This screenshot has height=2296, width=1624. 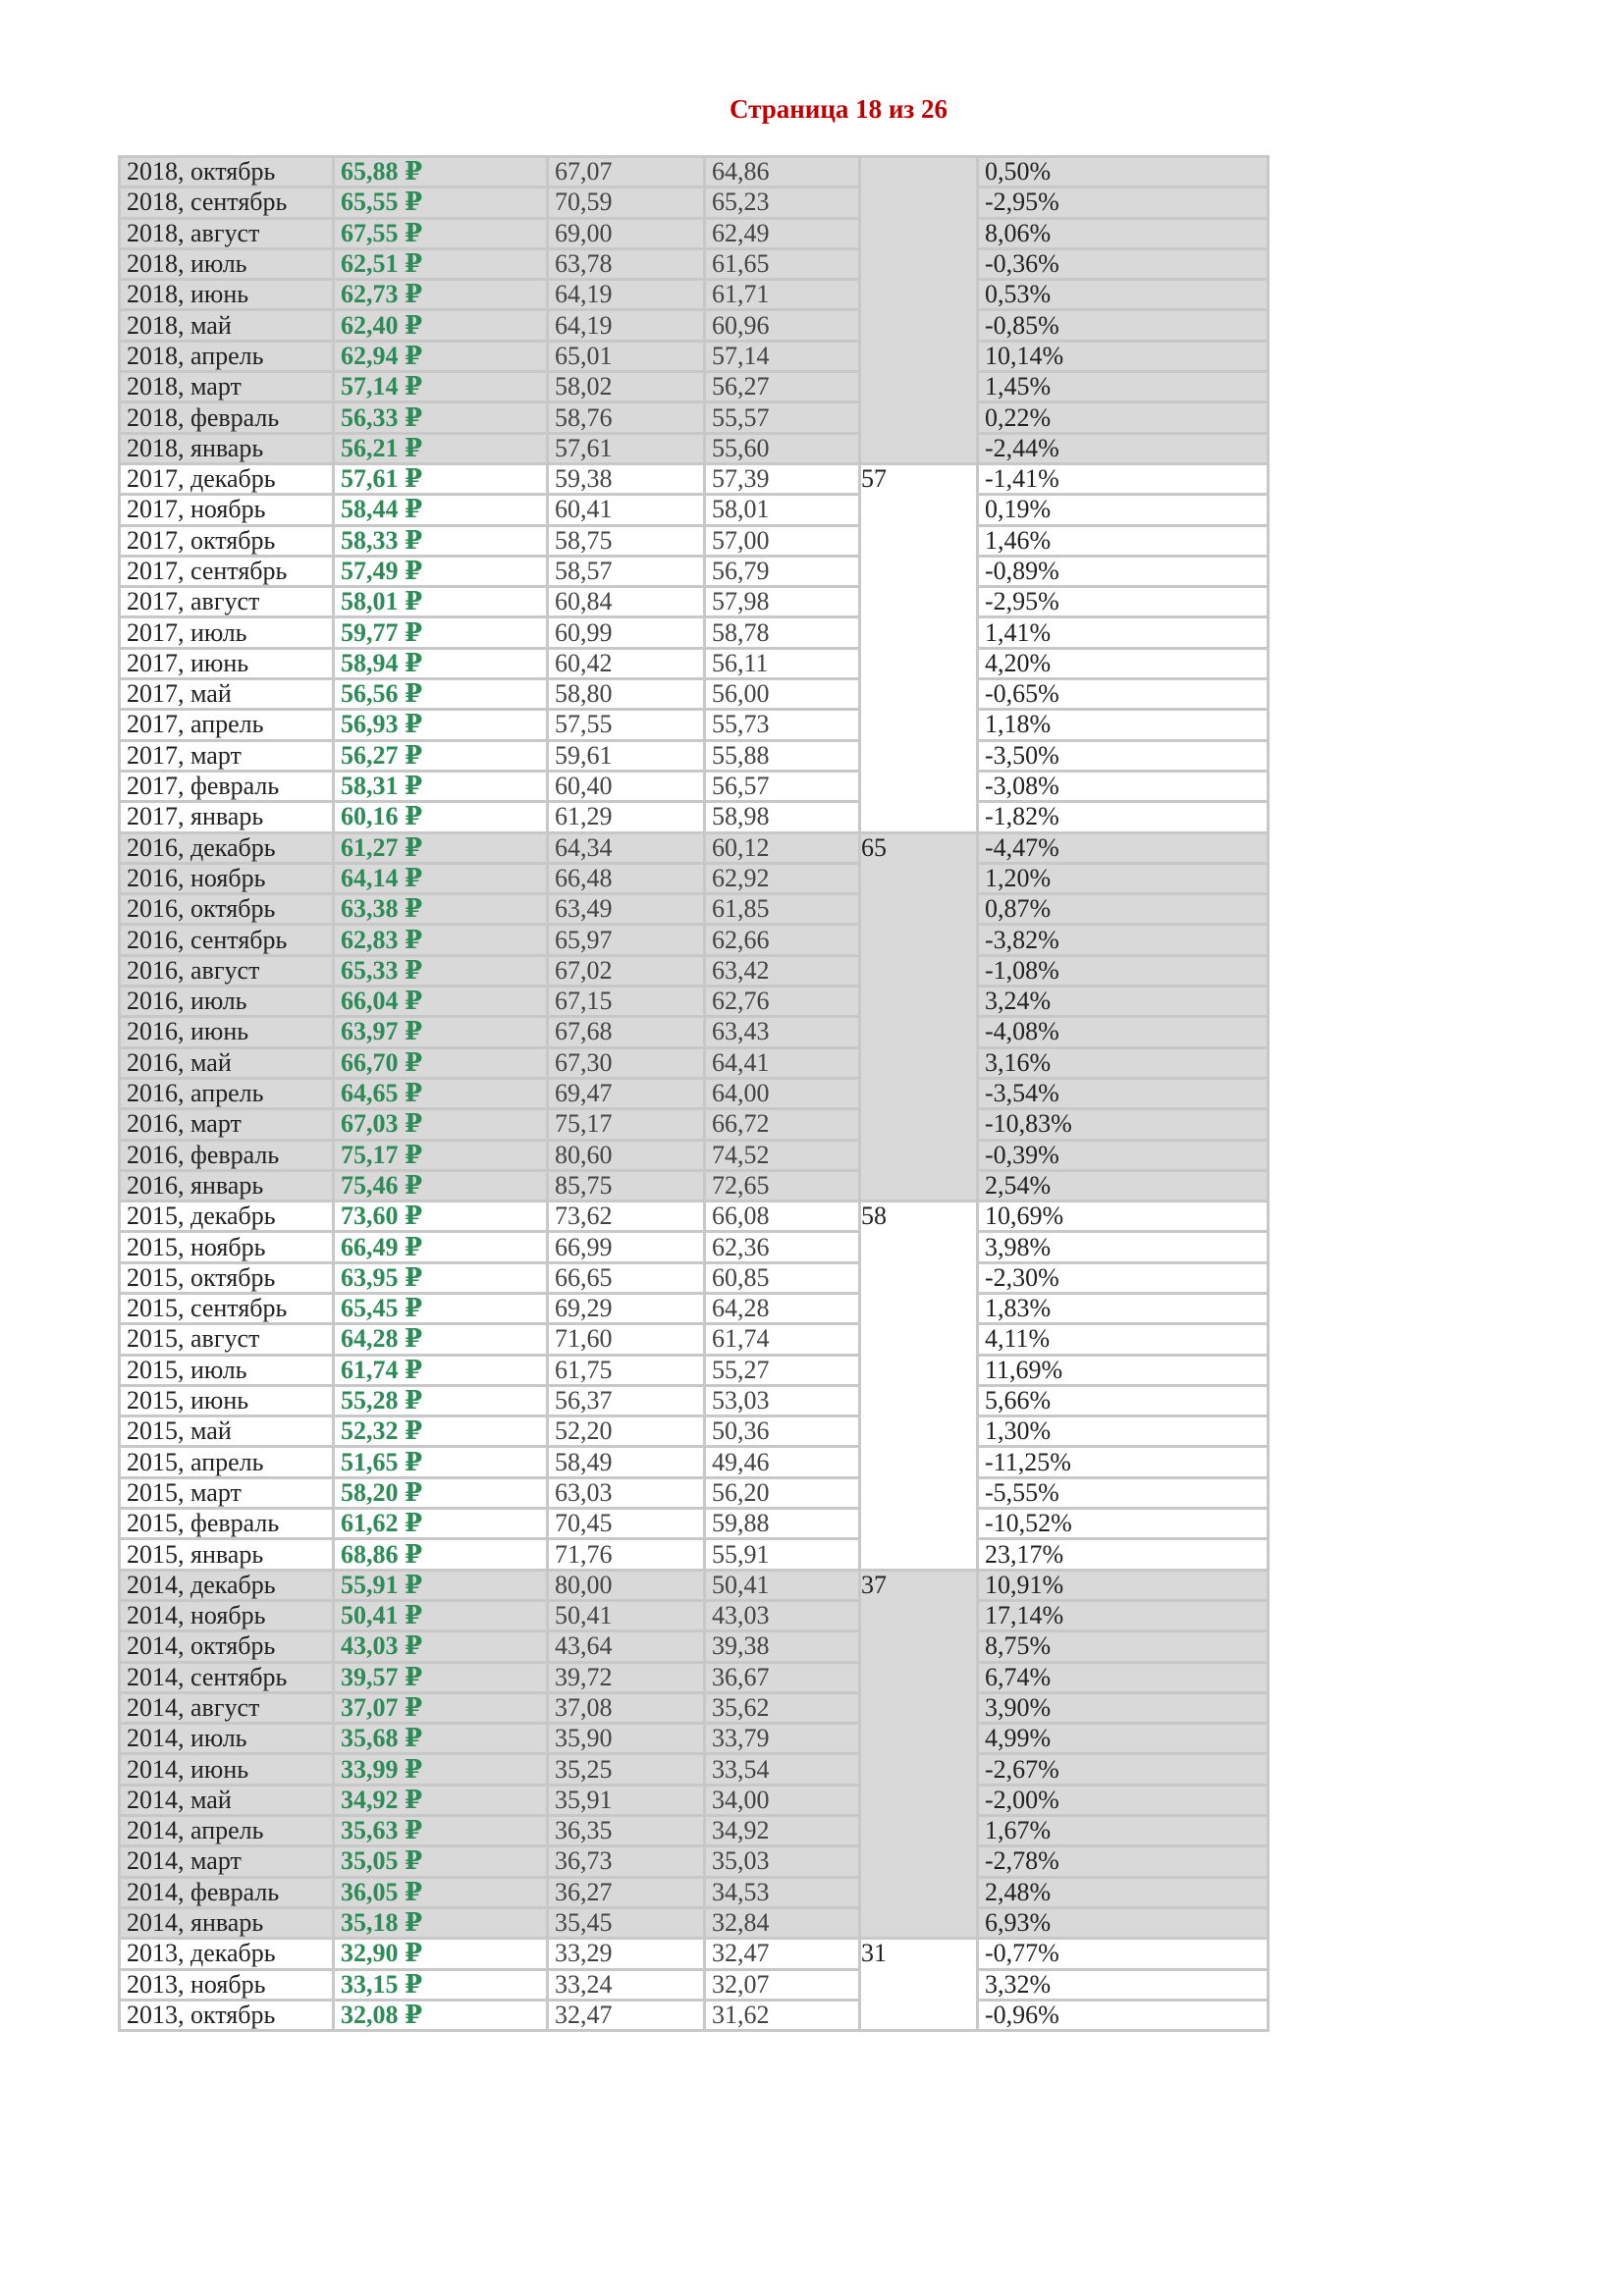 What do you see at coordinates (626, 203) in the screenshot?
I see `high-cell: 70,59` at bounding box center [626, 203].